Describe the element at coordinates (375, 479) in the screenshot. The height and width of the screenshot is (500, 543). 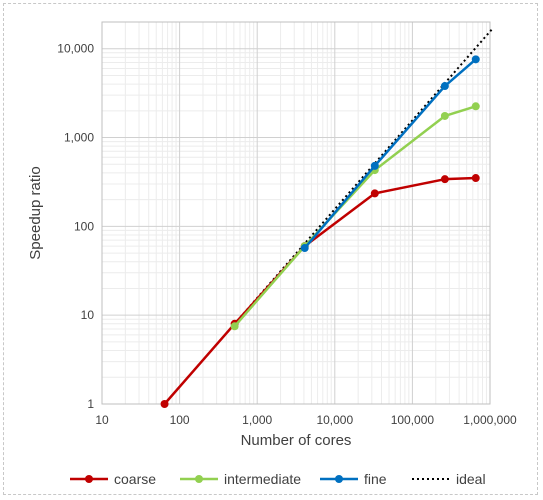
I see `legend-fine-label: fine` at that location.